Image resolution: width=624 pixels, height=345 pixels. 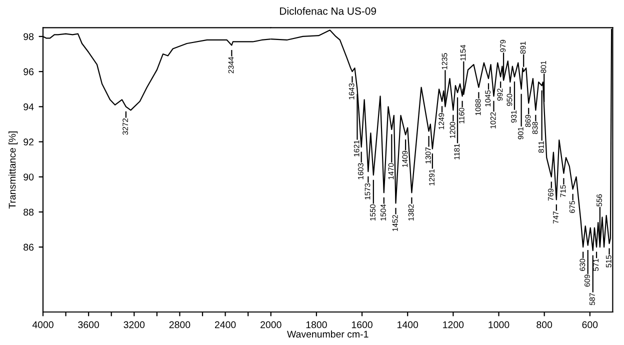 I want to click on y-tick-label: 90, so click(x=29, y=177).